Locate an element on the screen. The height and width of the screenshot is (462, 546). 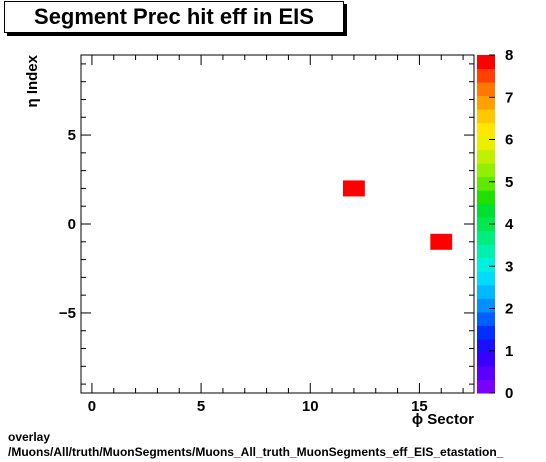
color-scale-label: 1 is located at coordinates (509, 351).